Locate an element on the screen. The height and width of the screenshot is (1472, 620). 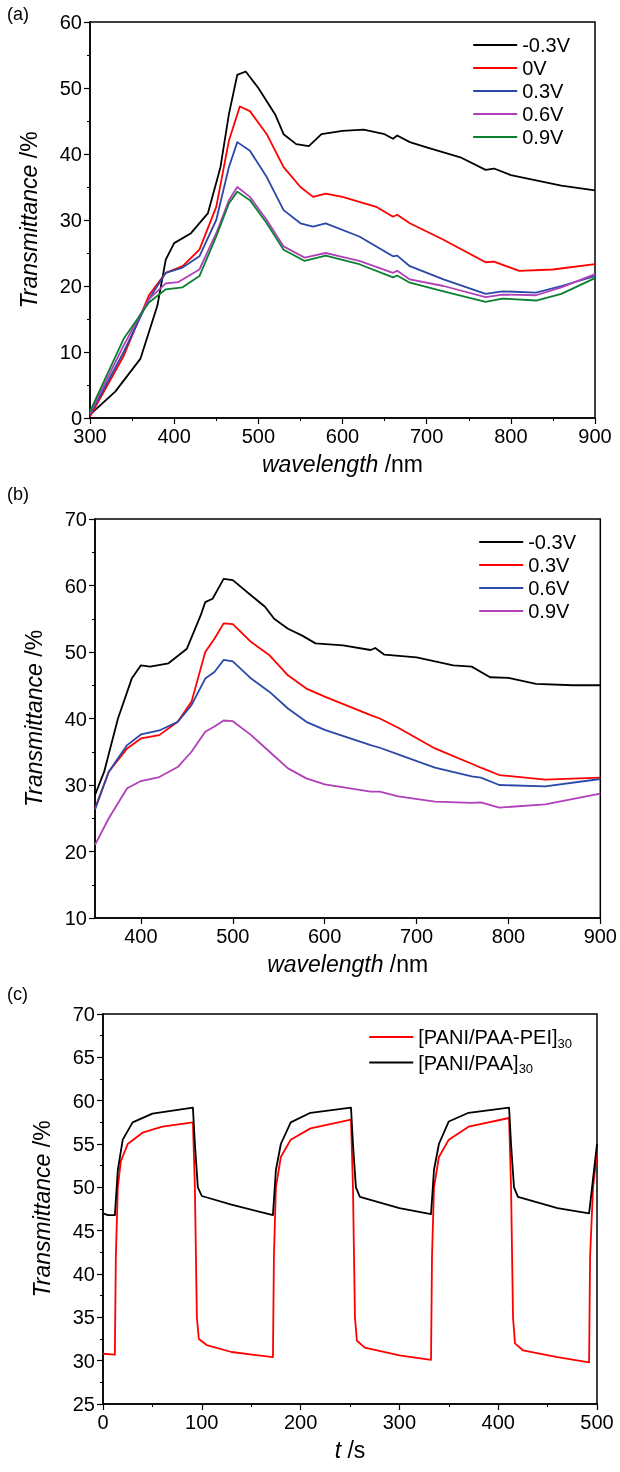
x-tick-label: 100 is located at coordinates (202, 1422).